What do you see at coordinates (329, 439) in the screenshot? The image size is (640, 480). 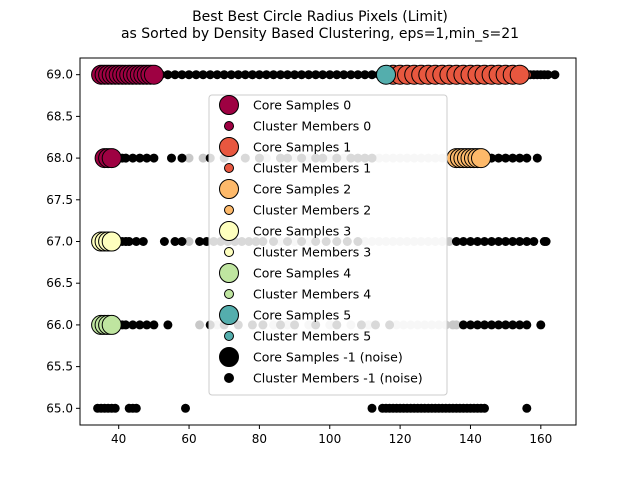 I see `x-tick-label: 100` at bounding box center [329, 439].